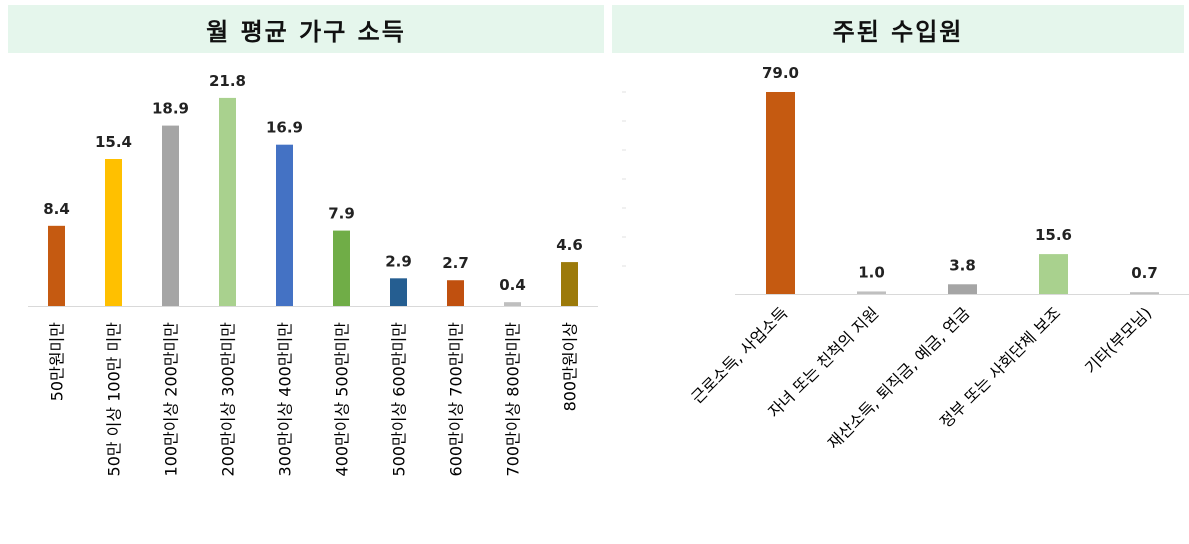 The width and height of the screenshot is (1189, 544). What do you see at coordinates (1118, 340) in the screenshot?
I see `right-category-label-4: 기타(부모님)` at bounding box center [1118, 340].